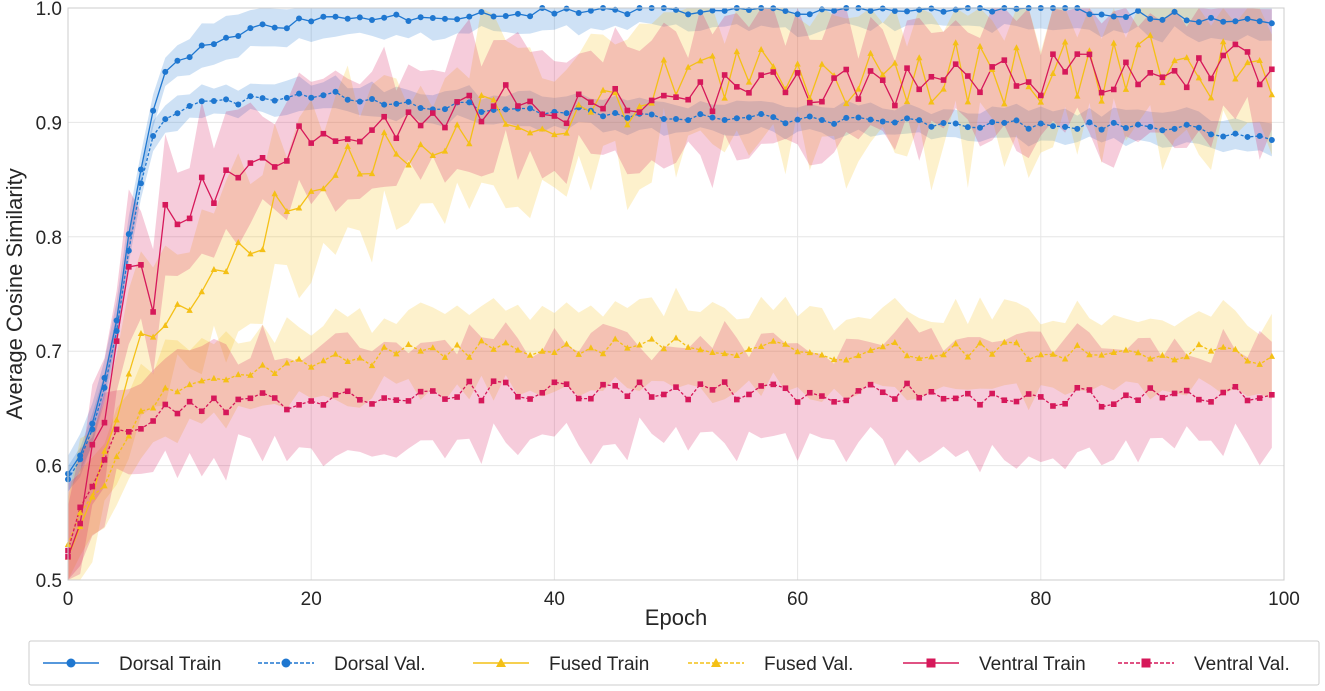  What do you see at coordinates (674, 663) in the screenshot?
I see `legend-box` at bounding box center [674, 663].